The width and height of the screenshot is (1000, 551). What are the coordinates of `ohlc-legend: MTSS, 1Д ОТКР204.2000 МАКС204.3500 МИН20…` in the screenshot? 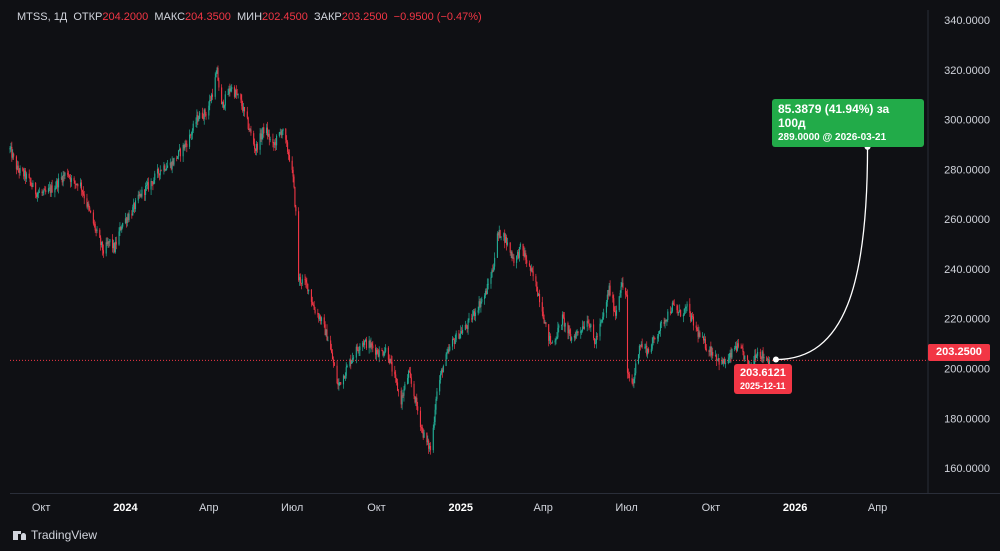 It's located at (249, 17).